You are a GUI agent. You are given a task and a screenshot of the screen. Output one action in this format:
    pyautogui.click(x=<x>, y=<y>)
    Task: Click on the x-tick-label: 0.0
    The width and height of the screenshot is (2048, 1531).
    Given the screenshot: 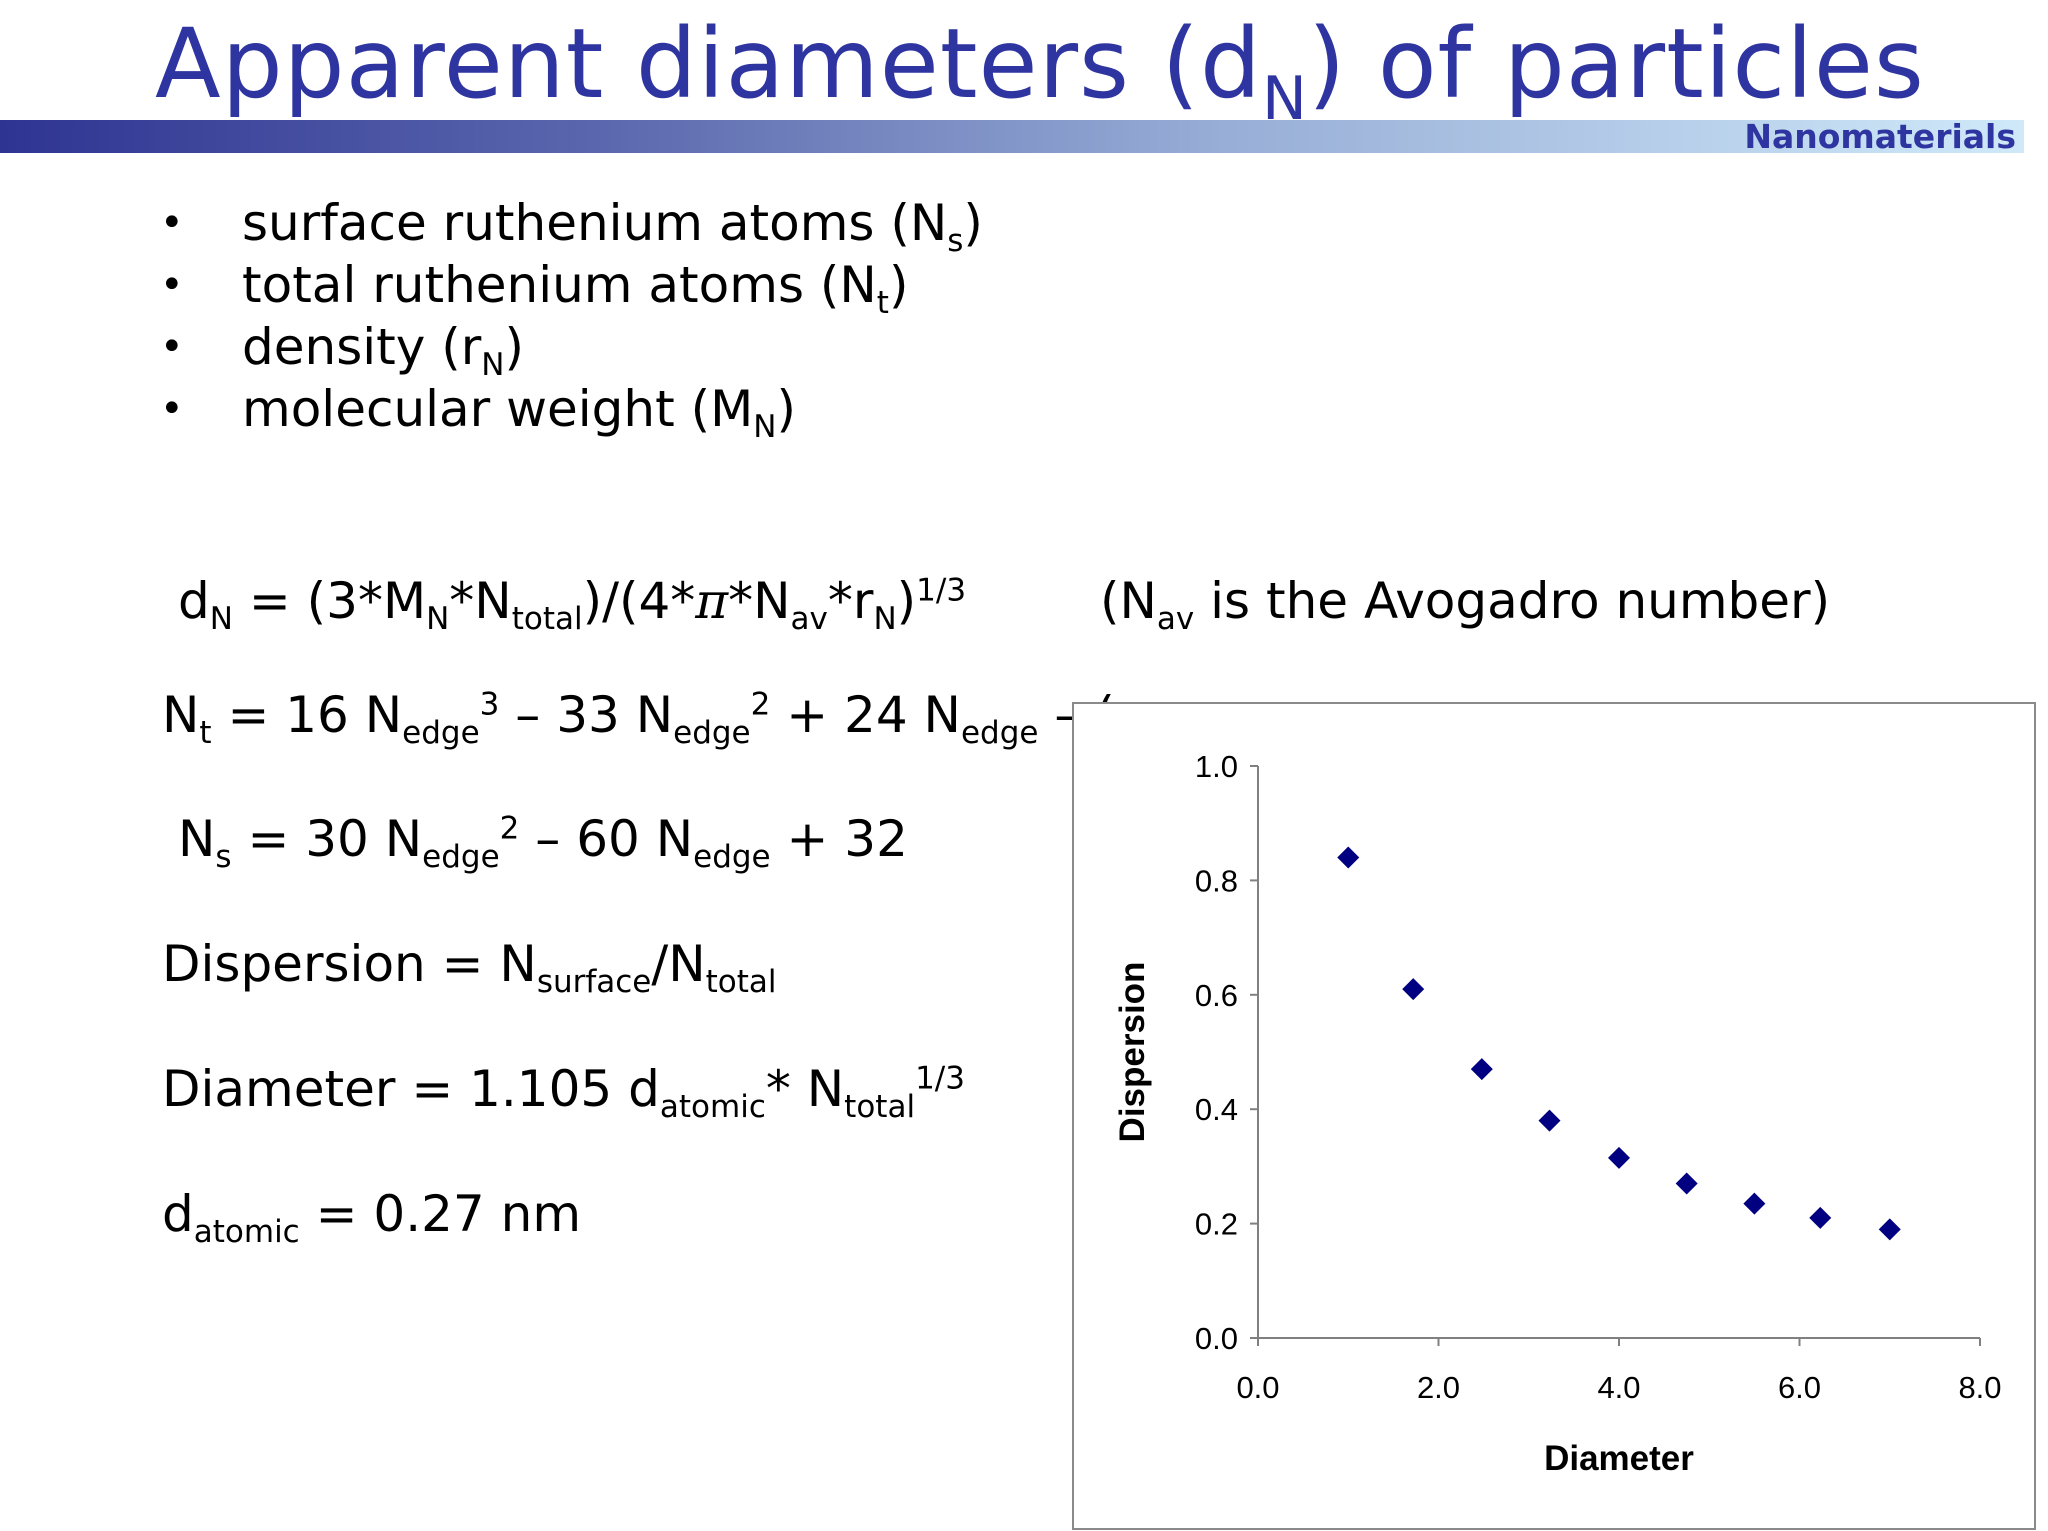 What is the action you would take?
    pyautogui.click(x=1257, y=1387)
    